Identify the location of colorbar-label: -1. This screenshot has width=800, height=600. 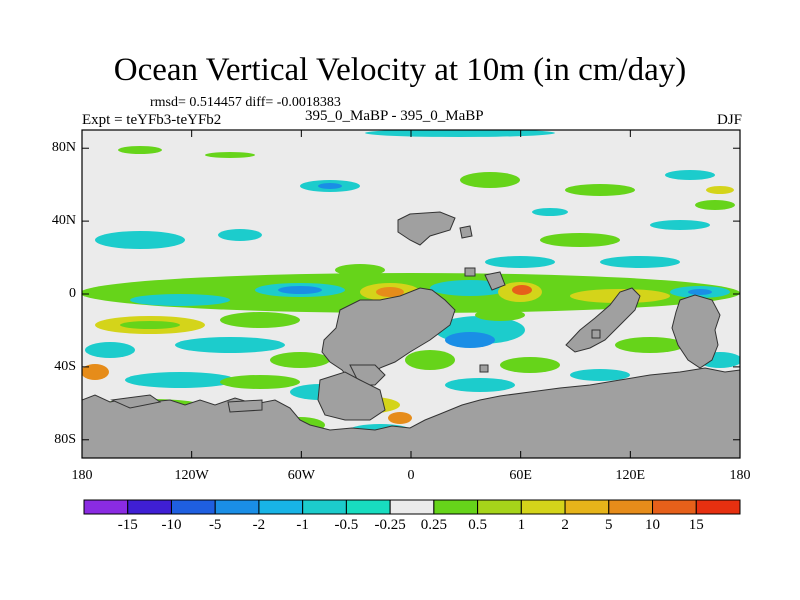
(302, 525).